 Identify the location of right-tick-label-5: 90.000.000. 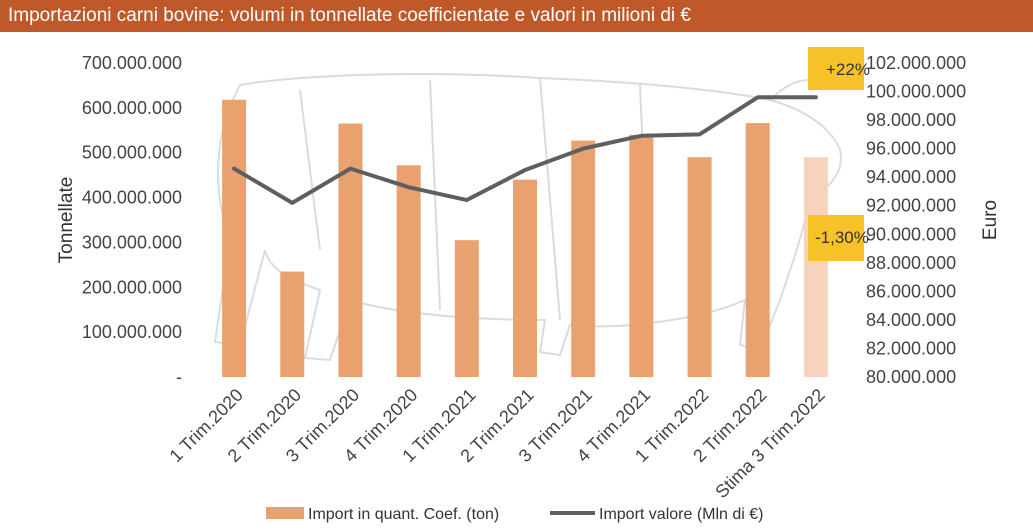
(911, 234).